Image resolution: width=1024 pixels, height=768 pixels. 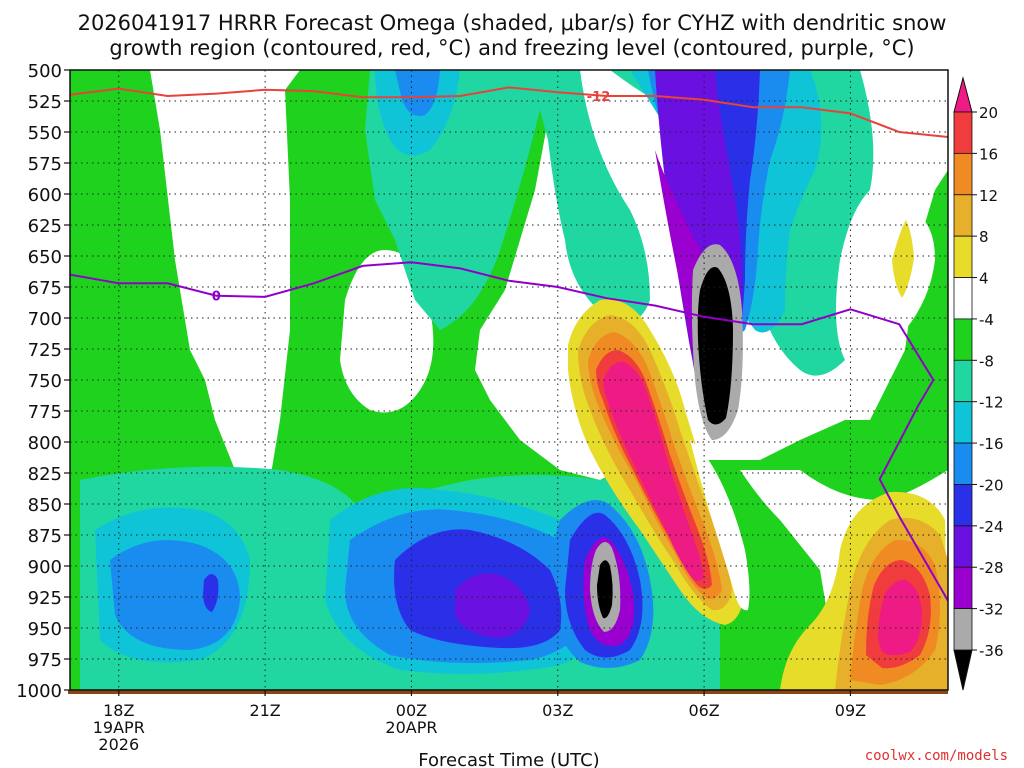 What do you see at coordinates (492, 605) in the screenshot?
I see `omega-field-purple-mid` at bounding box center [492, 605].